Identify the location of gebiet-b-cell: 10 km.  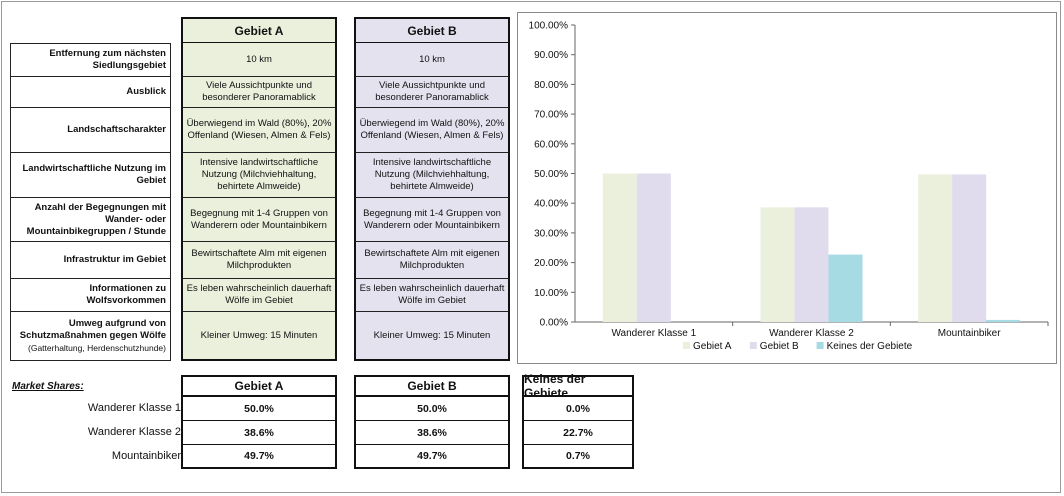
(432, 60).